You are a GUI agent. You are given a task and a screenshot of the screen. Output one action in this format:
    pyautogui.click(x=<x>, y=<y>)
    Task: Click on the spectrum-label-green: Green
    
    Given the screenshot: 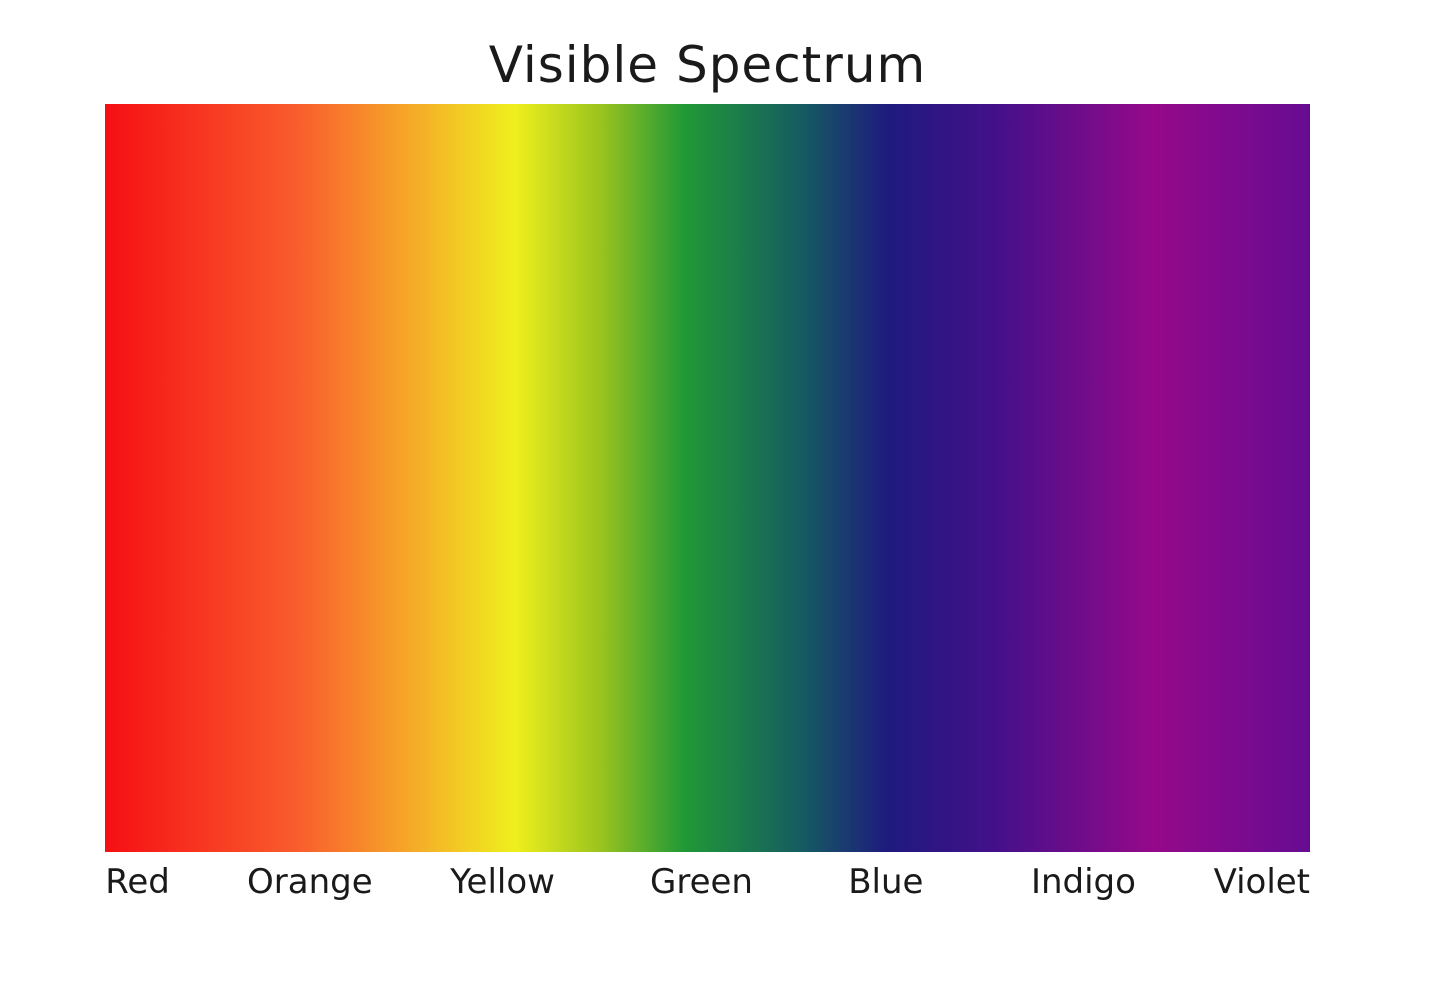 What is the action you would take?
    pyautogui.click(x=701, y=882)
    